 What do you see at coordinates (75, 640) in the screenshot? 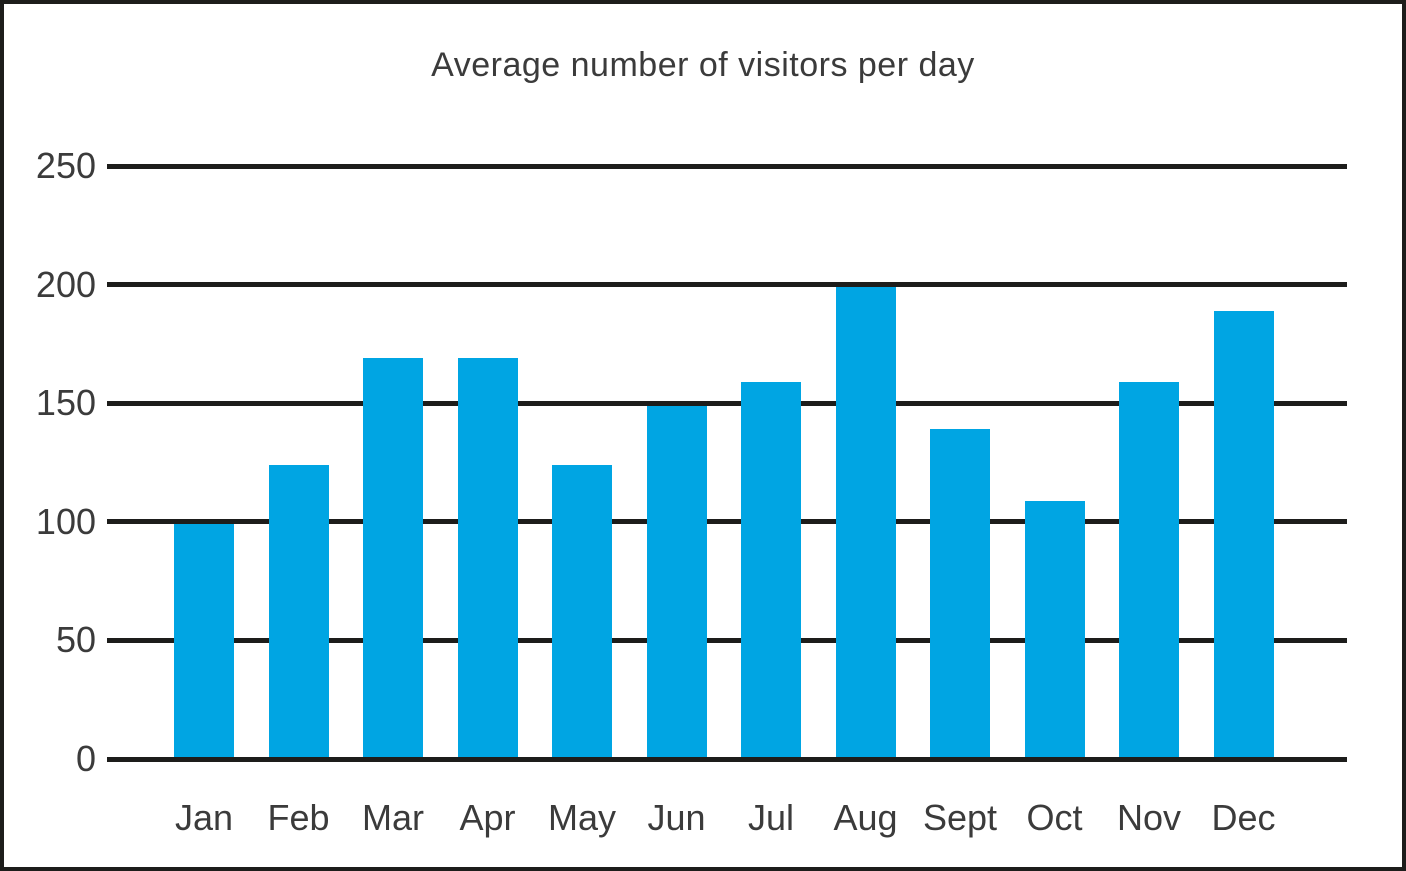
I see `y-tick-label-50: 50` at bounding box center [75, 640].